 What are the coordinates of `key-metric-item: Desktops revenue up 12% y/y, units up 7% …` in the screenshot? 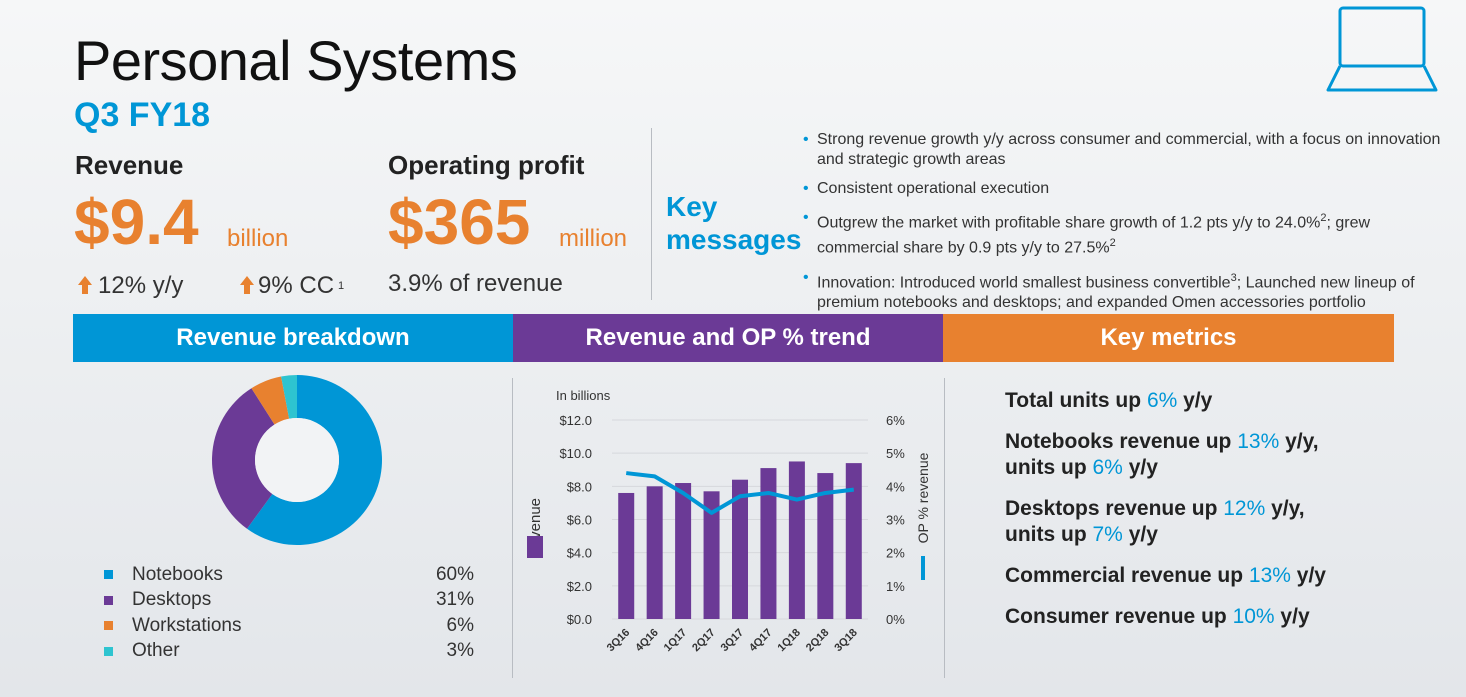 It's located at (1220, 522).